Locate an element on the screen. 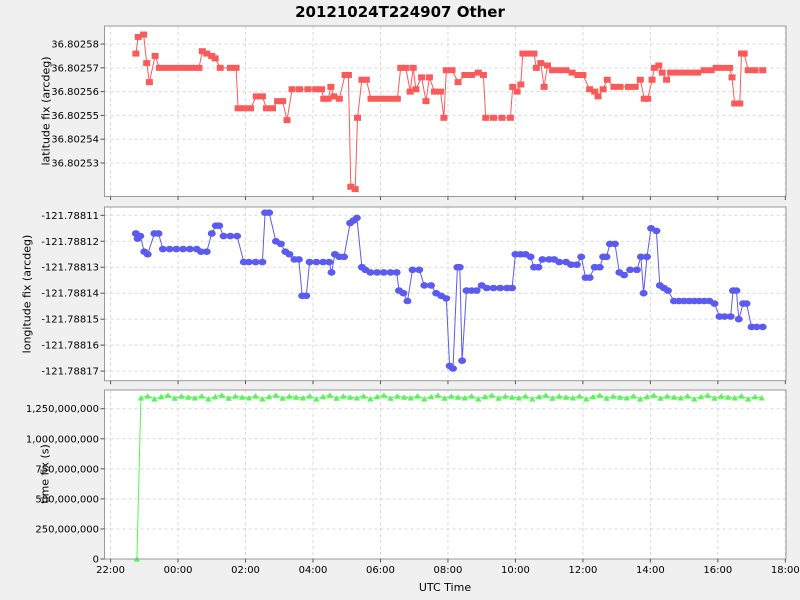 The height and width of the screenshot is (600, 800). y-tick-label: 36.80254 is located at coordinates (75, 140).